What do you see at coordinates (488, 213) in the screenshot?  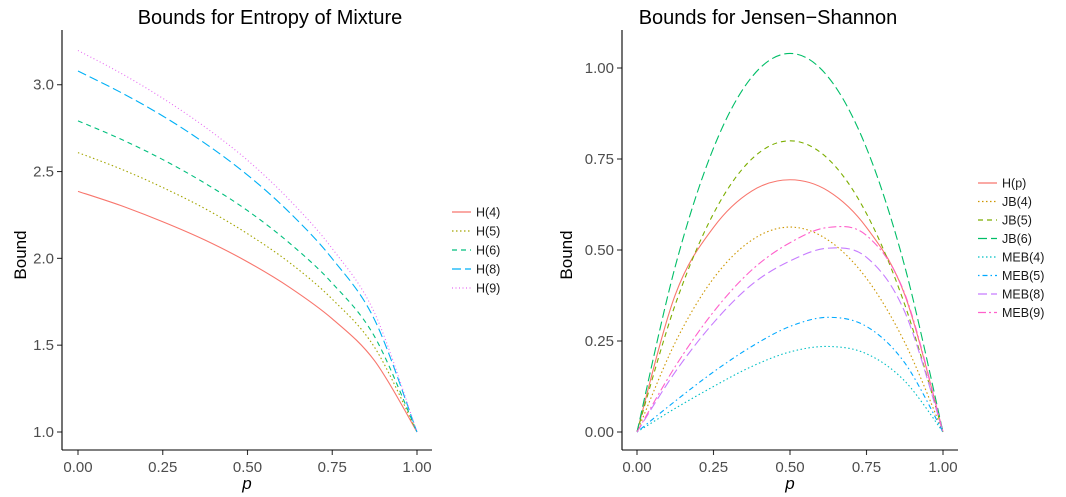 I see `legend-label: H(4)` at bounding box center [488, 213].